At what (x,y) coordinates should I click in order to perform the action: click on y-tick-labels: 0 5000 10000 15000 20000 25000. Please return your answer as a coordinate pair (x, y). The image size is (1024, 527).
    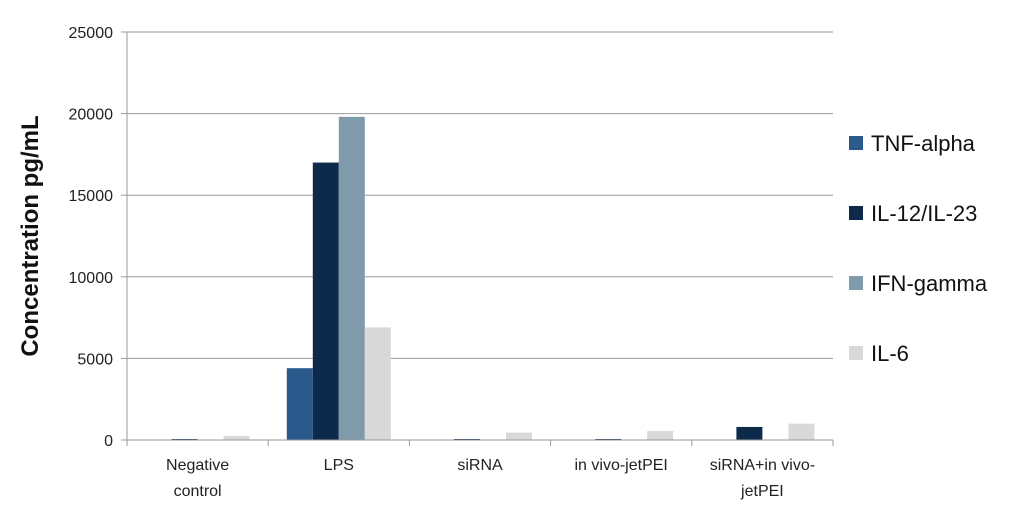
    Looking at the image, I should click on (91, 237).